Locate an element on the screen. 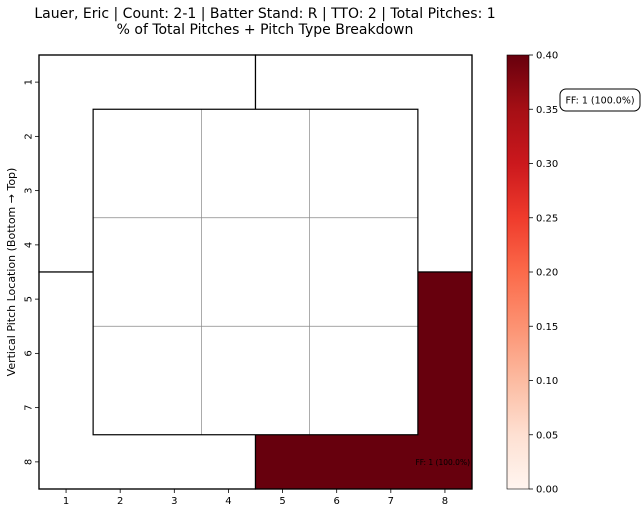 This screenshot has height=513, width=643. x-axis-ticks: 1 2 3 4 5 6 7 8 is located at coordinates (255, 498).